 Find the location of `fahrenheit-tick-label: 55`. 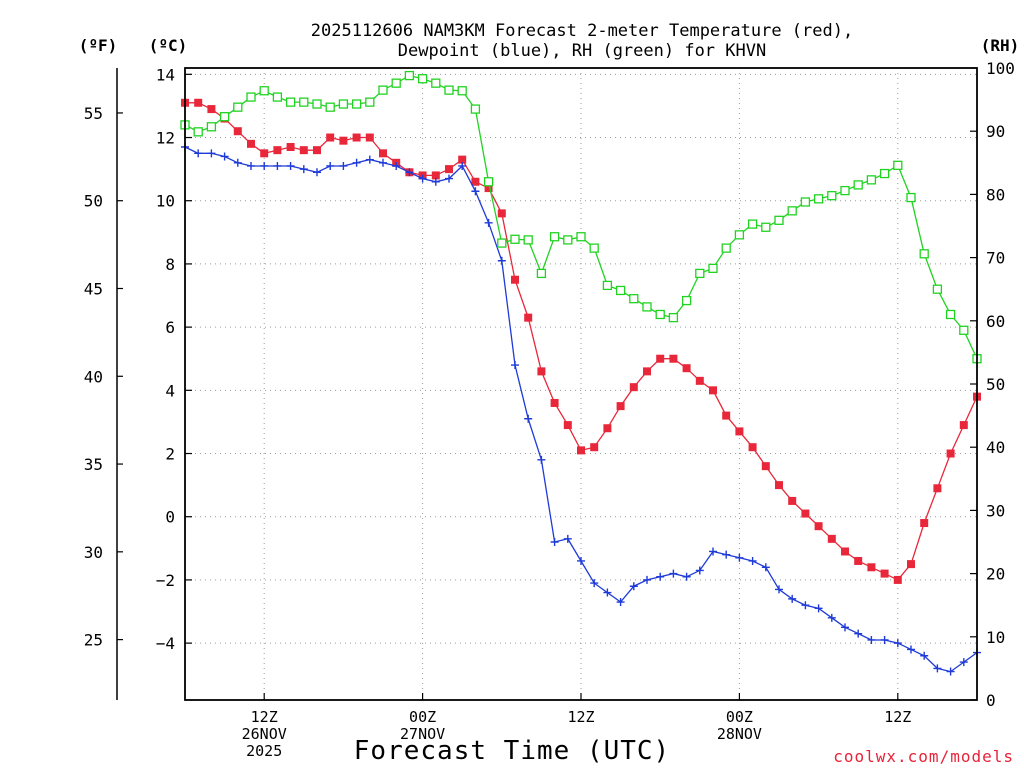

fahrenheit-tick-label: 55 is located at coordinates (93, 113).